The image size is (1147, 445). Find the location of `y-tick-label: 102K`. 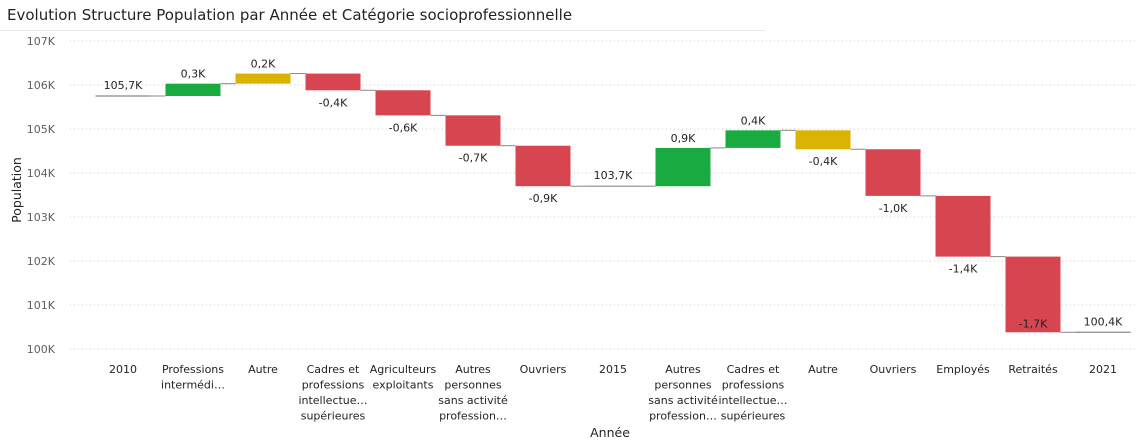

y-tick-label: 102K is located at coordinates (41, 261).